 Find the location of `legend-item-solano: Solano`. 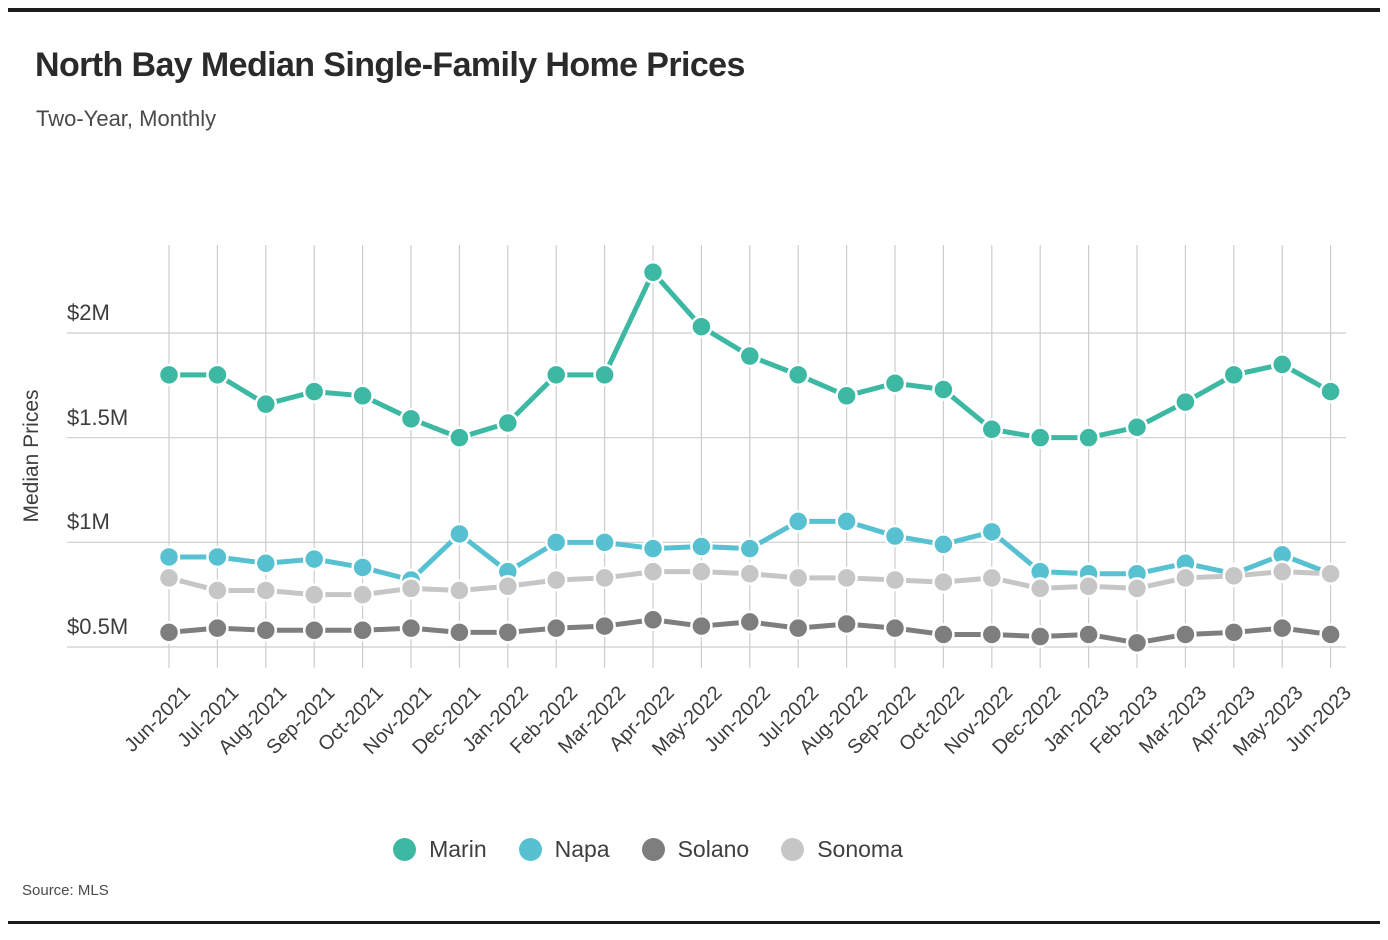

legend-item-solano: Solano is located at coordinates (695, 849).